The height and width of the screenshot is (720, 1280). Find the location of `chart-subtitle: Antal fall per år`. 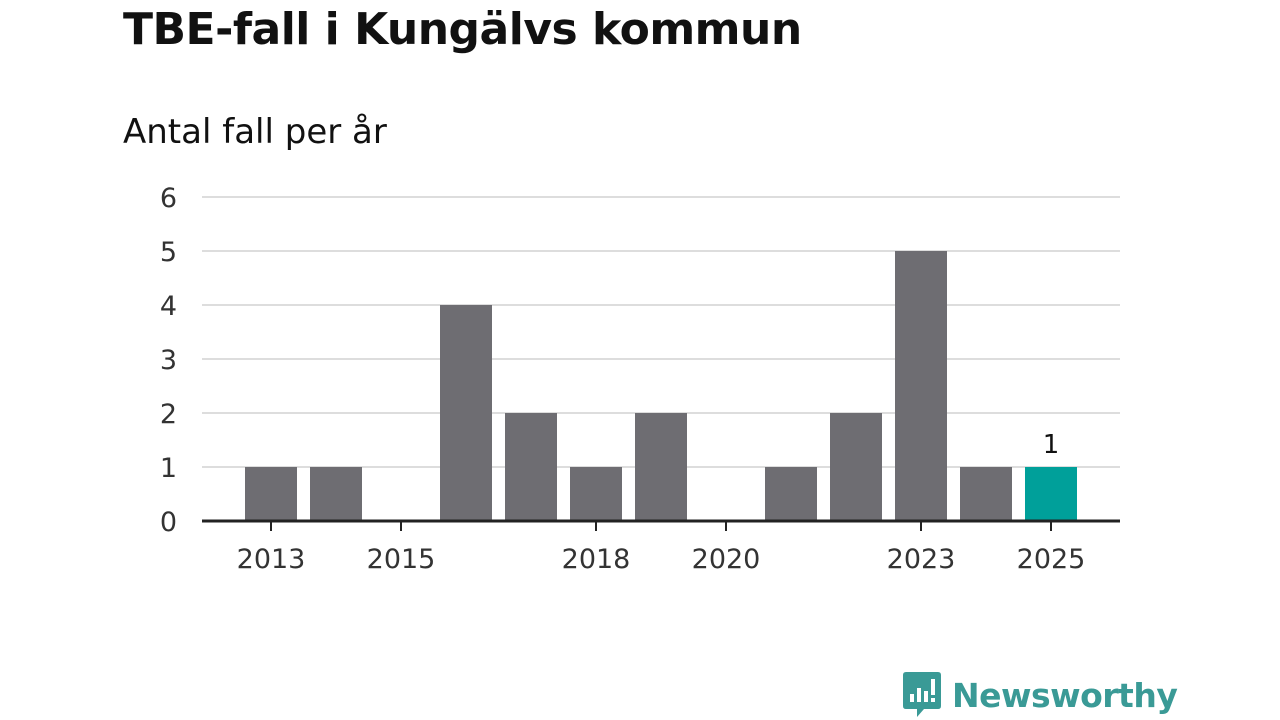

chart-subtitle: Antal fall per år is located at coordinates (255, 132).